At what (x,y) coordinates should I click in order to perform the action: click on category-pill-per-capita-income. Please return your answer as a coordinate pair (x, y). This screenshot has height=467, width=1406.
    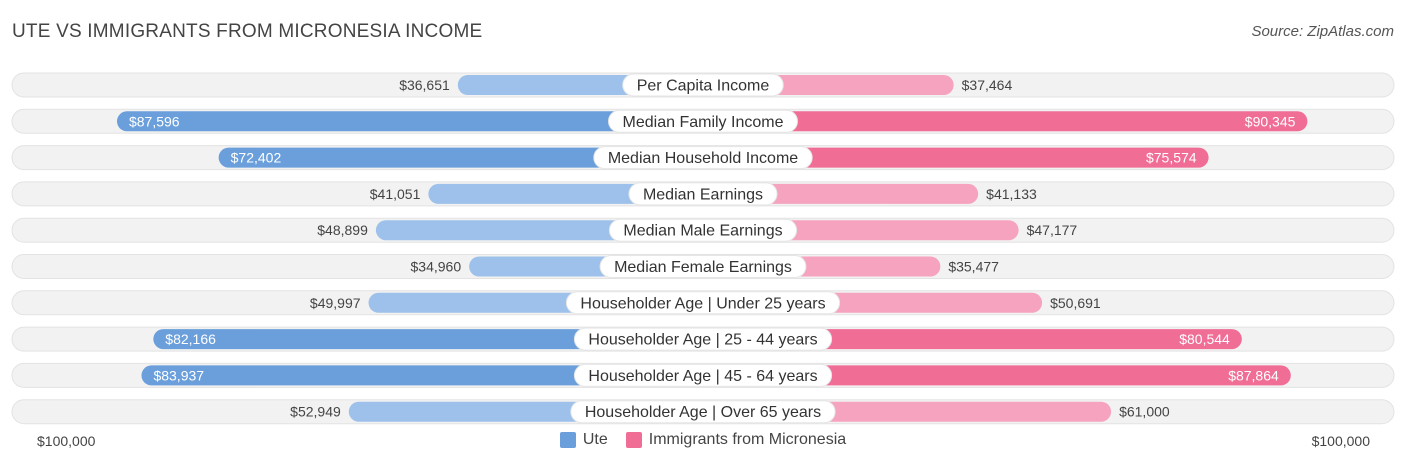
    Looking at the image, I should click on (703, 85).